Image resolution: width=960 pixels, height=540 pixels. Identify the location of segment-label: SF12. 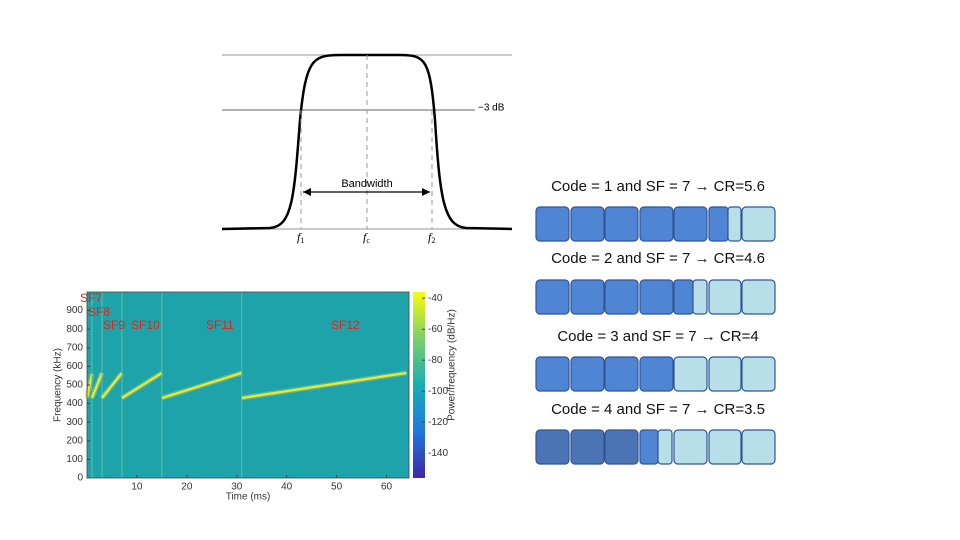
(345, 325).